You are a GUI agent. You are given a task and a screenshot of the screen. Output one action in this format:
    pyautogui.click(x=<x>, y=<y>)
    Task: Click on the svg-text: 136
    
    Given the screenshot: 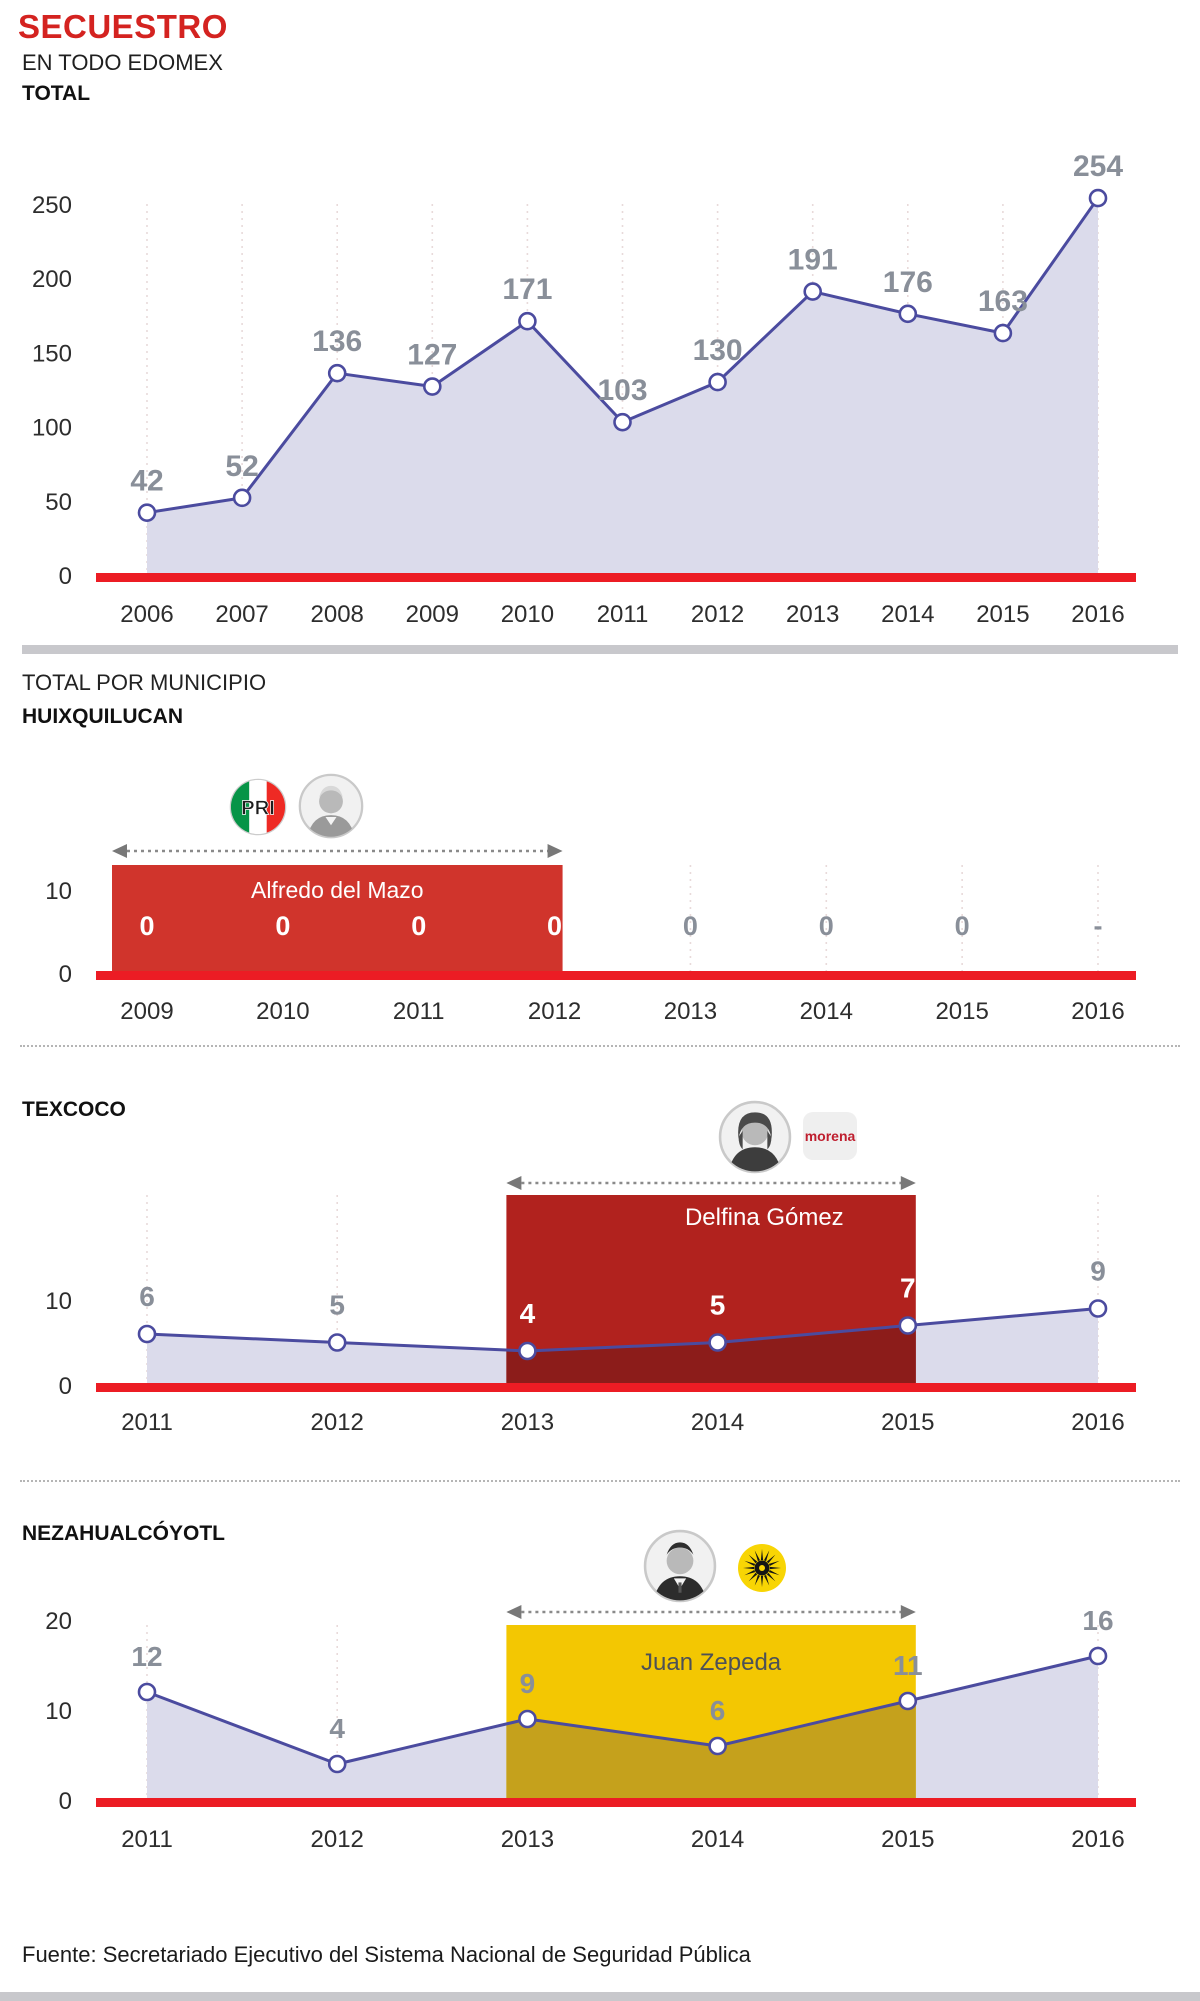 What is the action you would take?
    pyautogui.click(x=337, y=341)
    